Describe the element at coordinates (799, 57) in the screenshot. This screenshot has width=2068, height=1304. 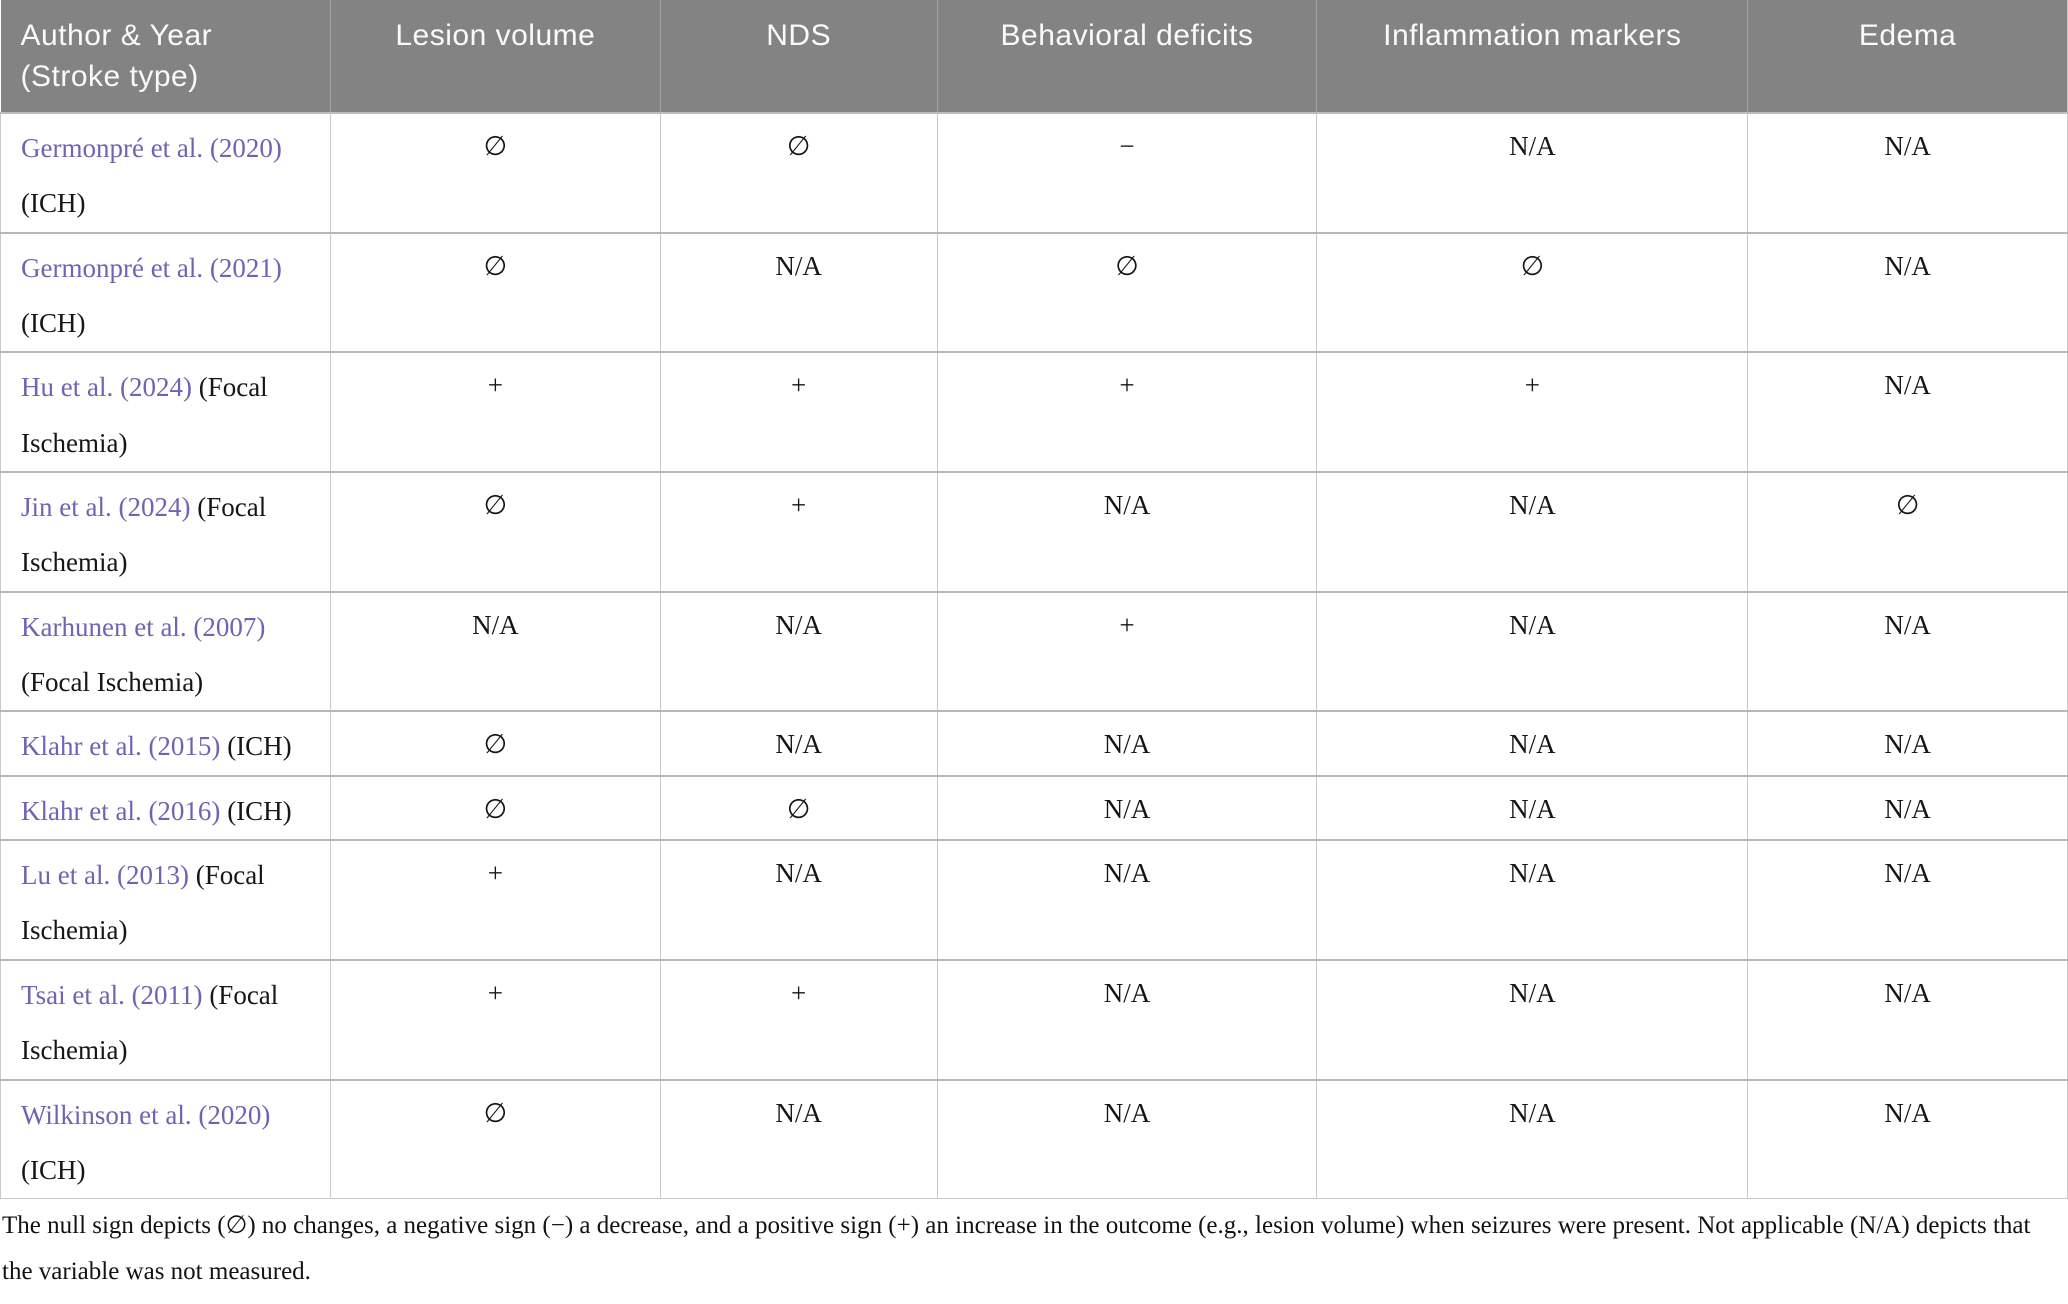
I see `col-header-nds: NDS` at that location.